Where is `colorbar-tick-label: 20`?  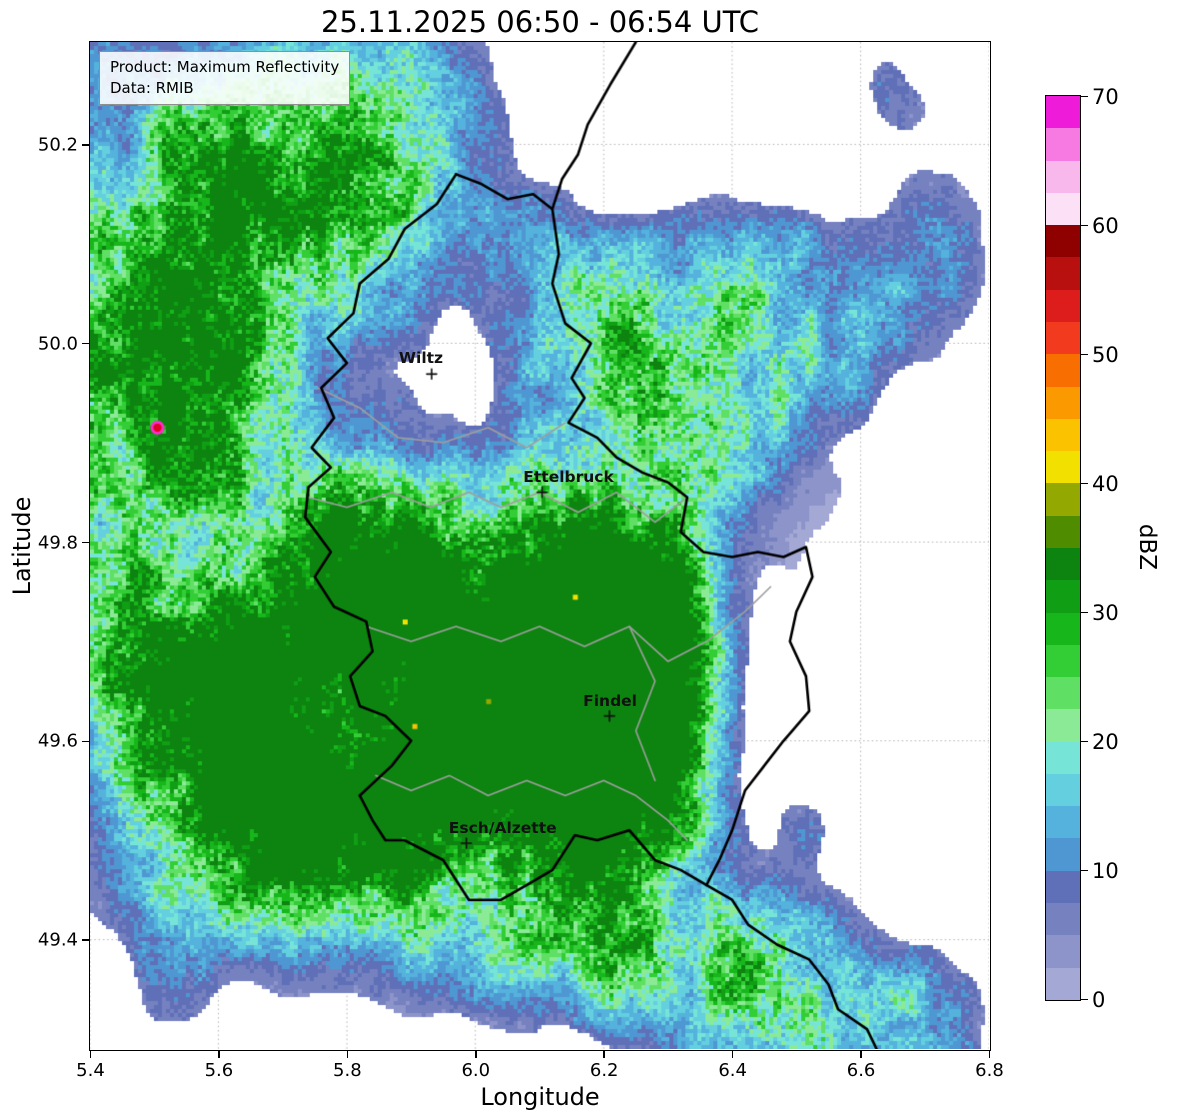 colorbar-tick-label: 20 is located at coordinates (1105, 741).